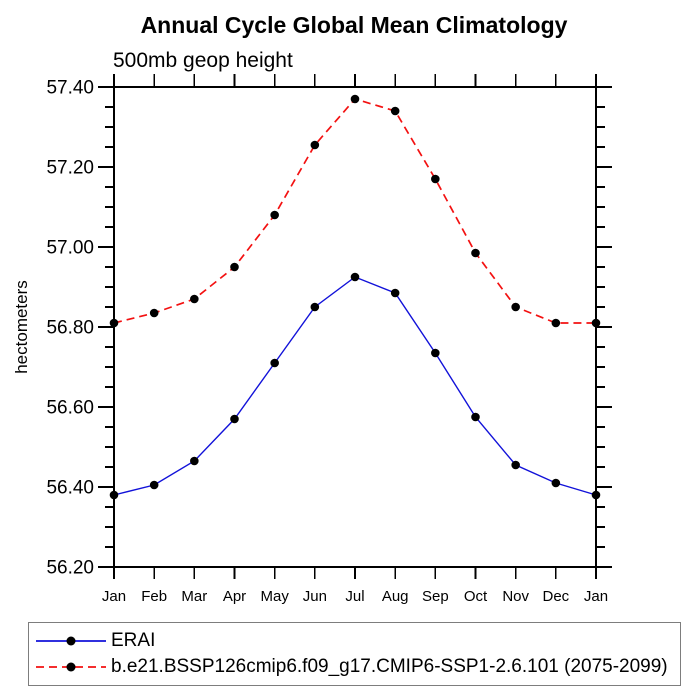 This screenshot has width=700, height=700. I want to click on legend-line-sample-erai, so click(71, 641).